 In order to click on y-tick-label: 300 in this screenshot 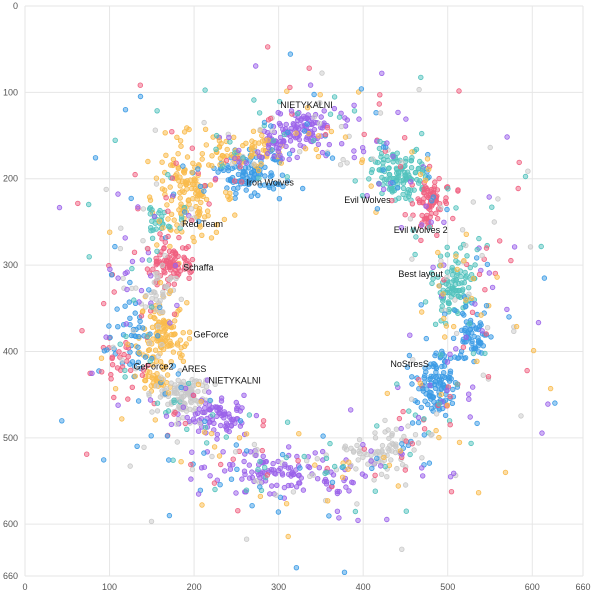, I will do `click(10, 265)`.